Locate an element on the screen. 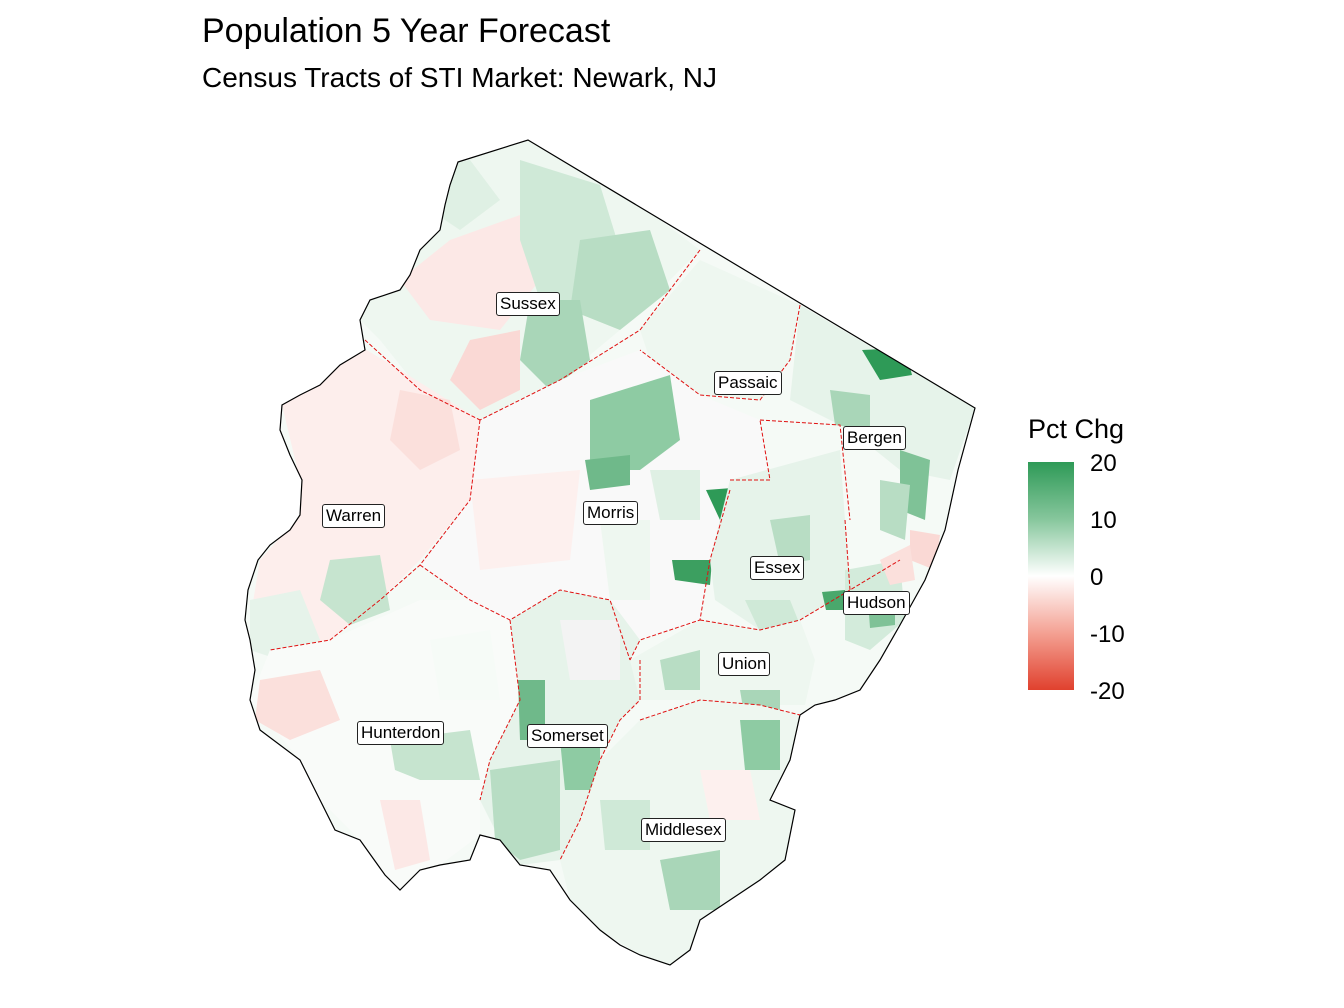 The height and width of the screenshot is (1008, 1344). legend-tick-0: 0 is located at coordinates (1097, 577).